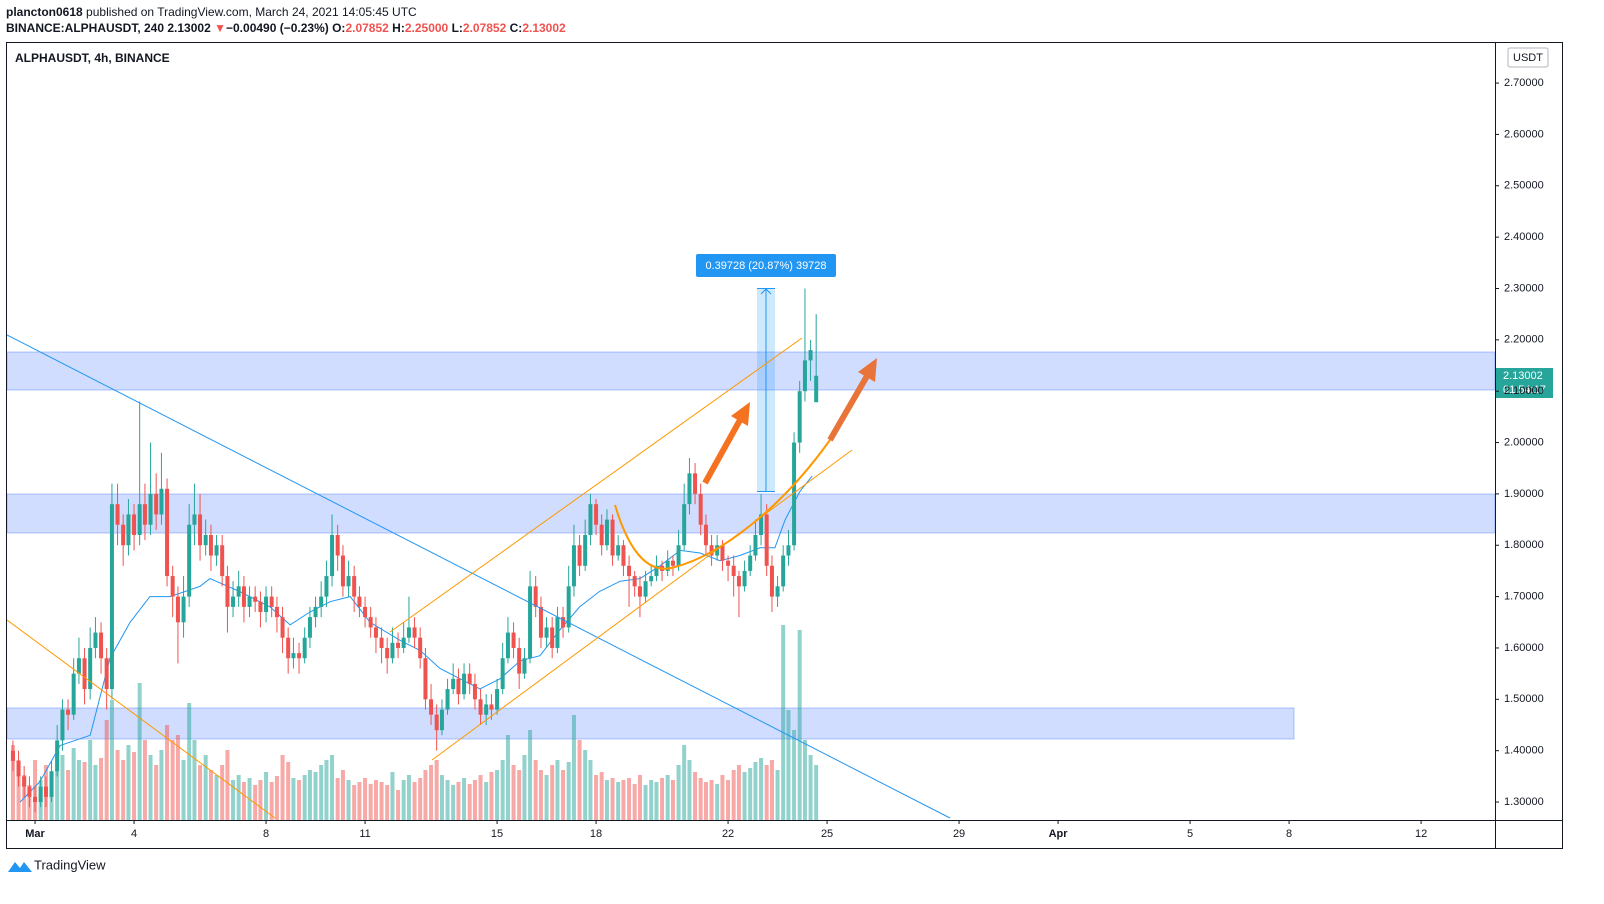  What do you see at coordinates (484, 28) in the screenshot?
I see `l-value: 2.07852` at bounding box center [484, 28].